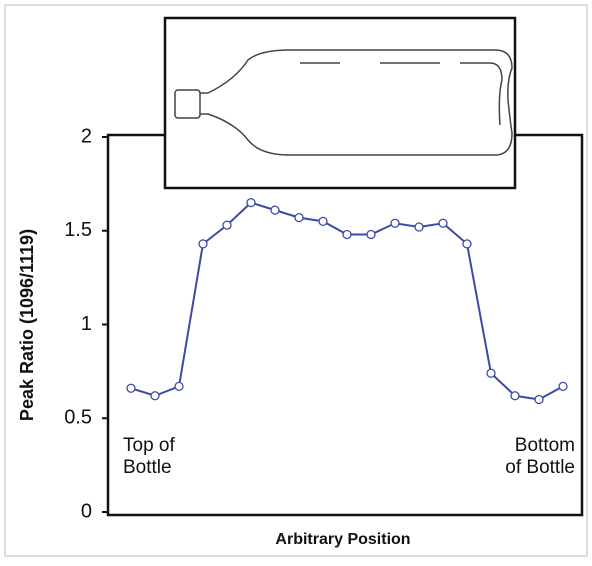 This screenshot has width=592, height=566. What do you see at coordinates (149, 445) in the screenshot?
I see `annotation: Top of` at bounding box center [149, 445].